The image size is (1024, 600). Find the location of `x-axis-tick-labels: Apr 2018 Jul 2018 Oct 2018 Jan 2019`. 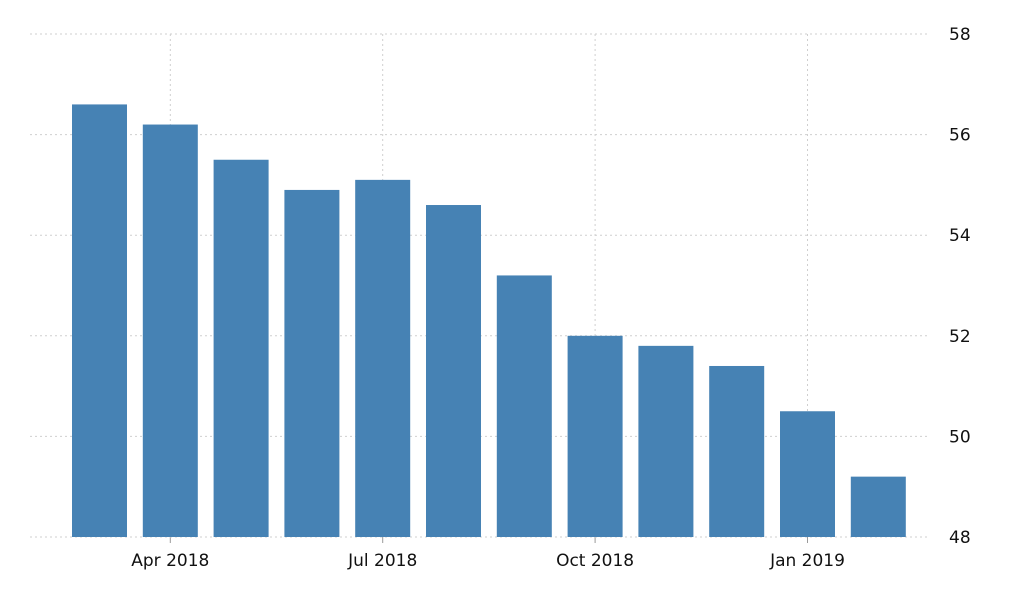

x-axis-tick-labels: Apr 2018 Jul 2018 Oct 2018 Jan 2019 is located at coordinates (488, 561).